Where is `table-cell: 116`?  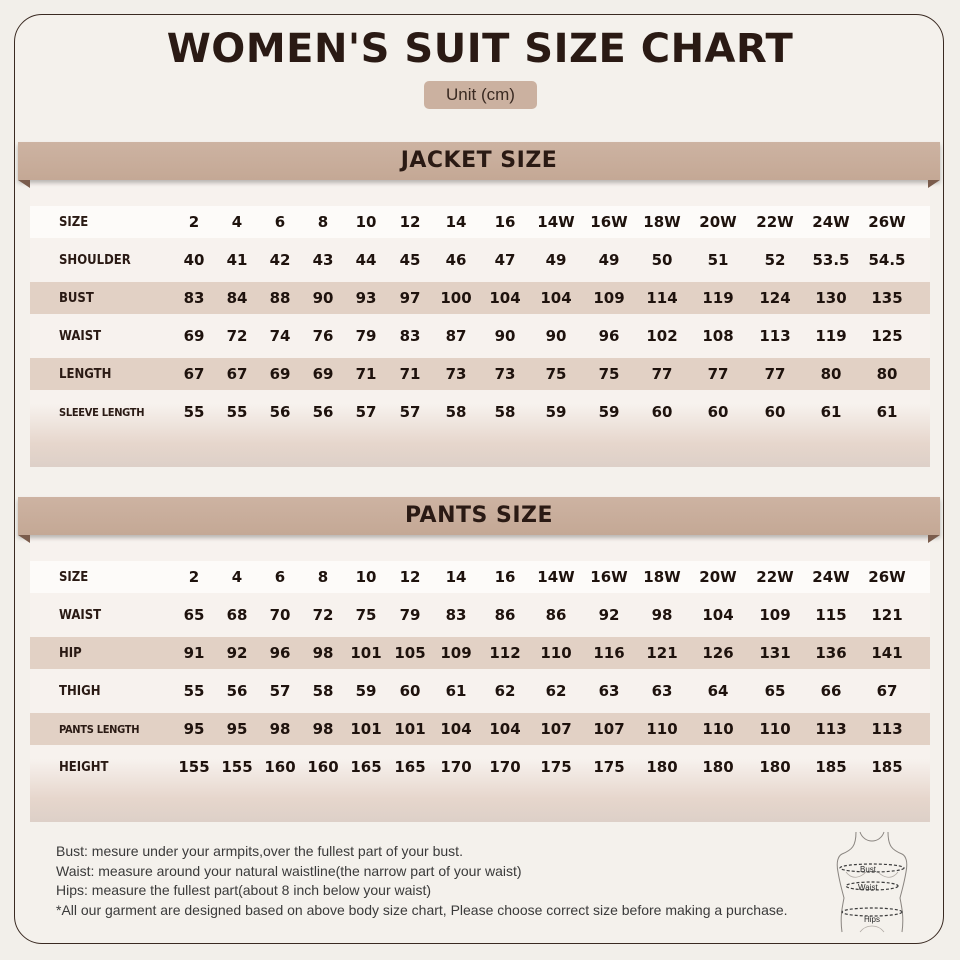 table-cell: 116 is located at coordinates (609, 653).